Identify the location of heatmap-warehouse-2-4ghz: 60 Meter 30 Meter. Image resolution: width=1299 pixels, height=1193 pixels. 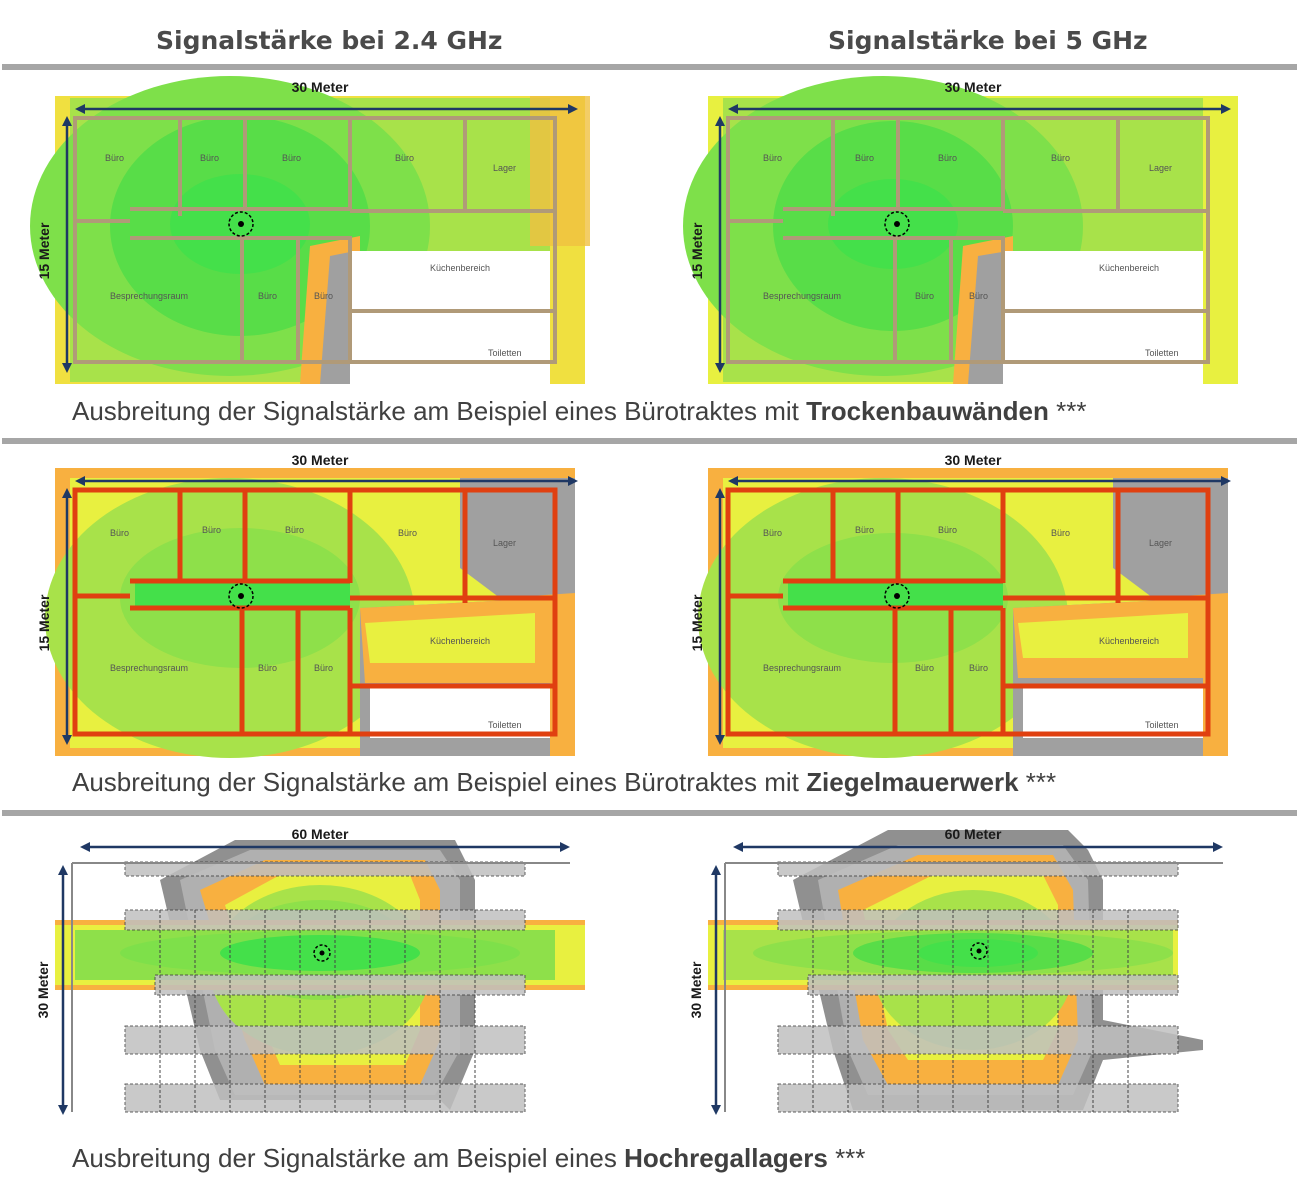
(315, 975).